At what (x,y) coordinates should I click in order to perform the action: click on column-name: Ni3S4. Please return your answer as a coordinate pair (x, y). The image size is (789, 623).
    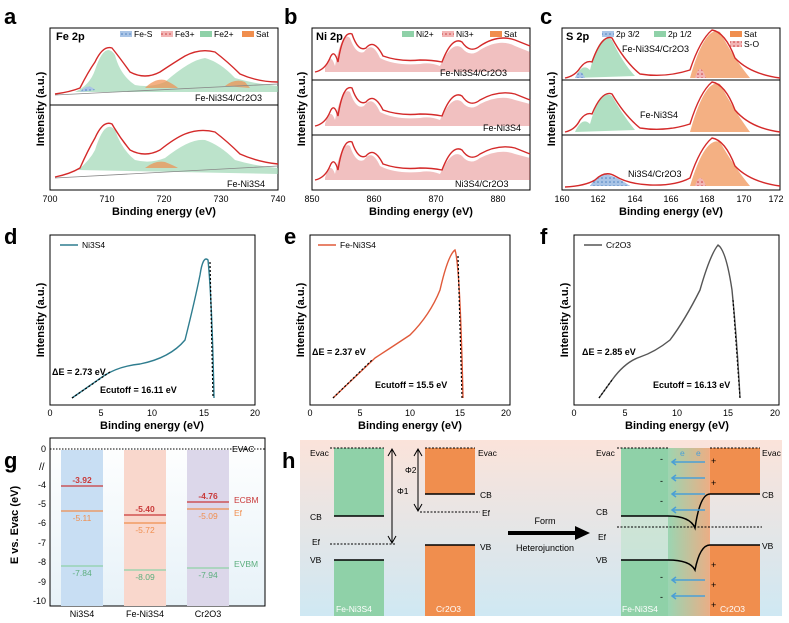
    Looking at the image, I should click on (82, 614).